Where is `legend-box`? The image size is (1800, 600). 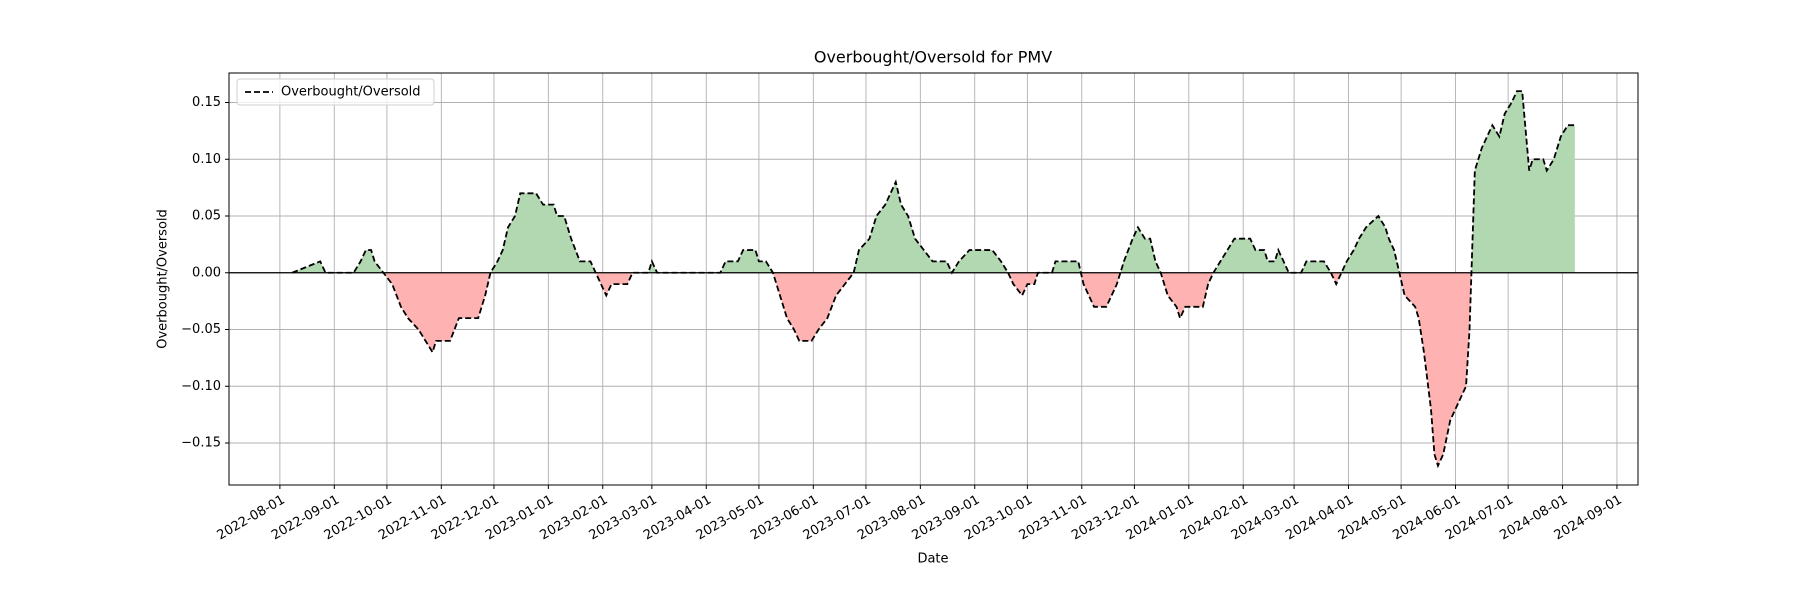
legend-box is located at coordinates (335, 92).